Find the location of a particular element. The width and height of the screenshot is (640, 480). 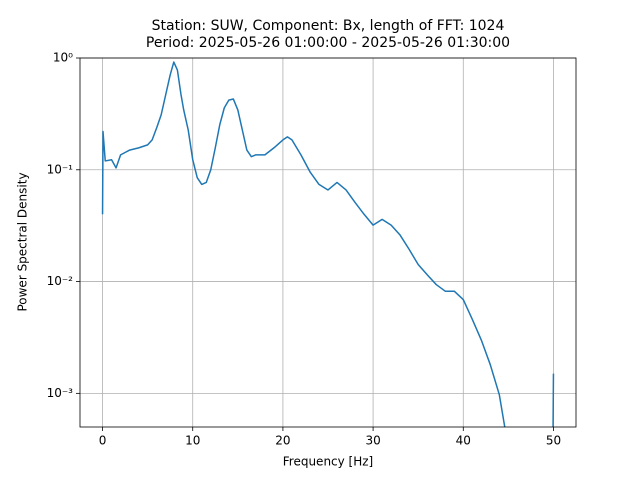

x-tick-label: 40 is located at coordinates (463, 441).